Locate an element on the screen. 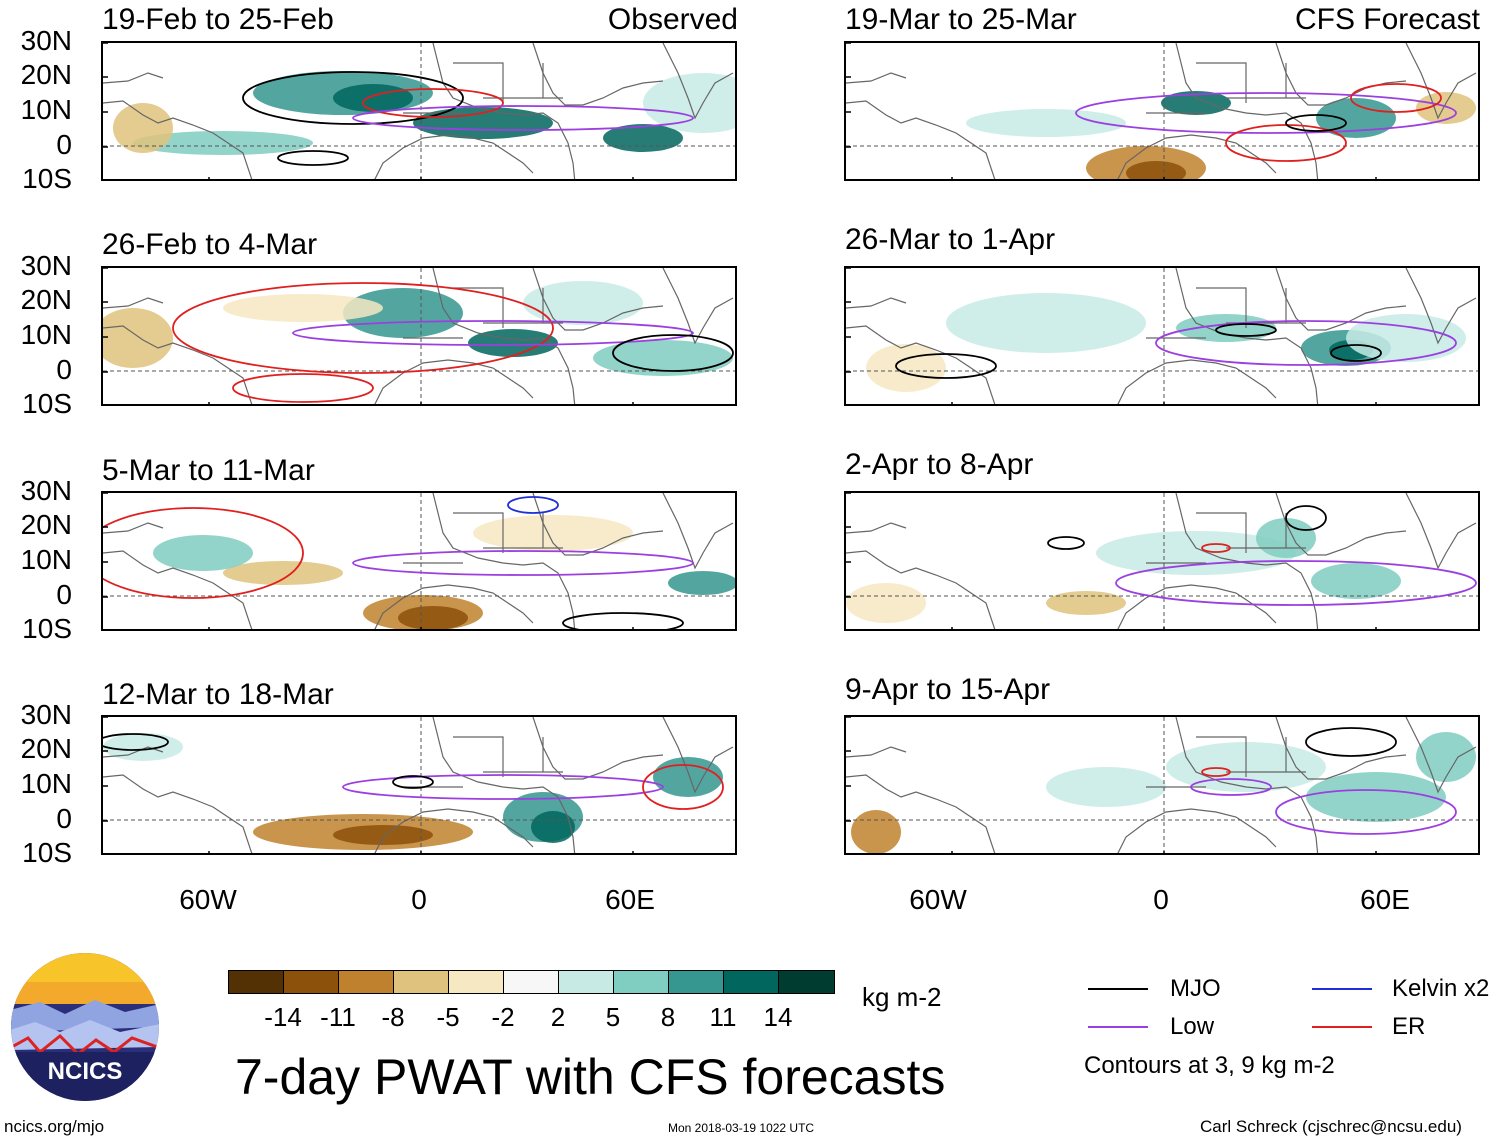  panel-title: 2-Apr to 8-Apr is located at coordinates (939, 464).